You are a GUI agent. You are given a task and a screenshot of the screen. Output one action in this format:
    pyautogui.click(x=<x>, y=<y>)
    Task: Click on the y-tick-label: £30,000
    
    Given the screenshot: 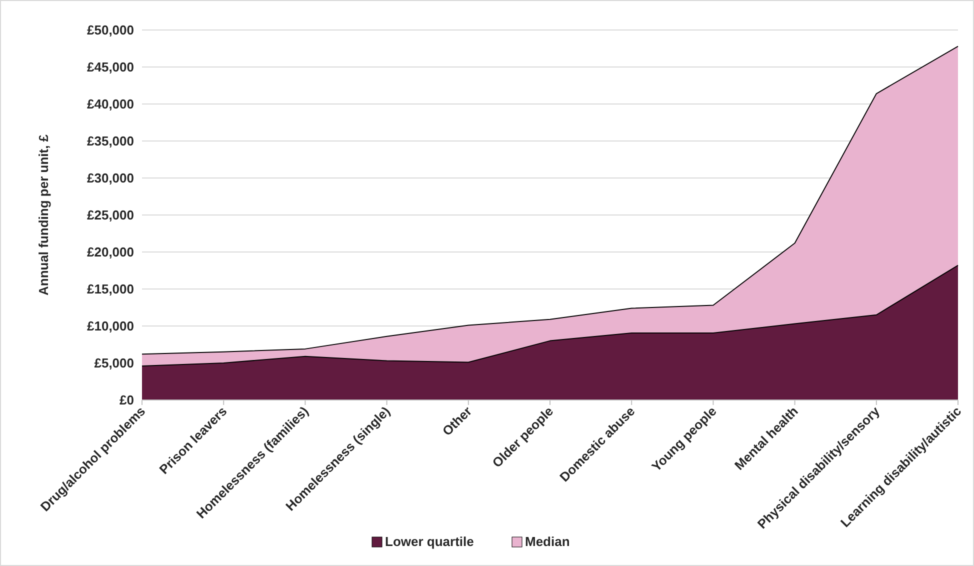 What is the action you would take?
    pyautogui.click(x=110, y=178)
    